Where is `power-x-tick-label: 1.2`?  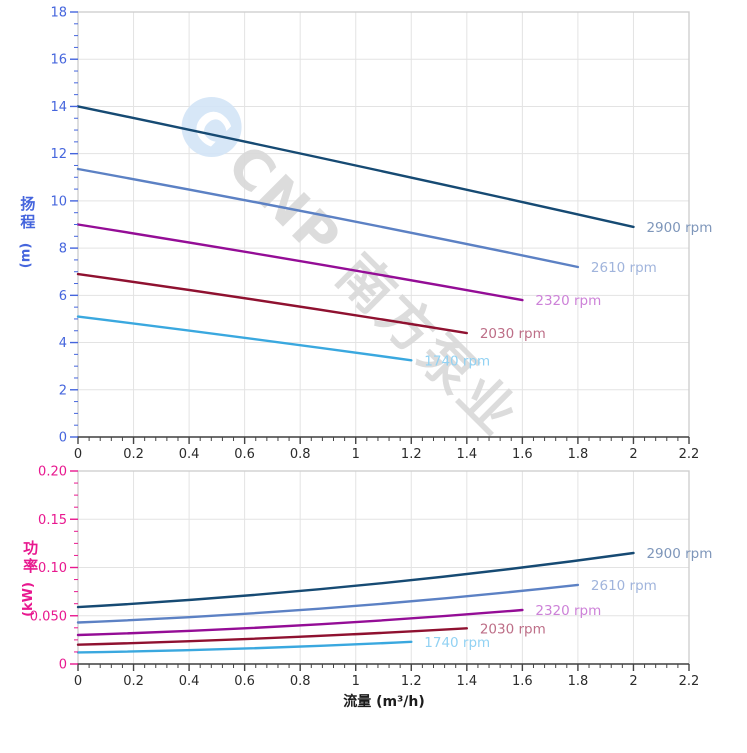 power-x-tick-label: 1.2 is located at coordinates (411, 681).